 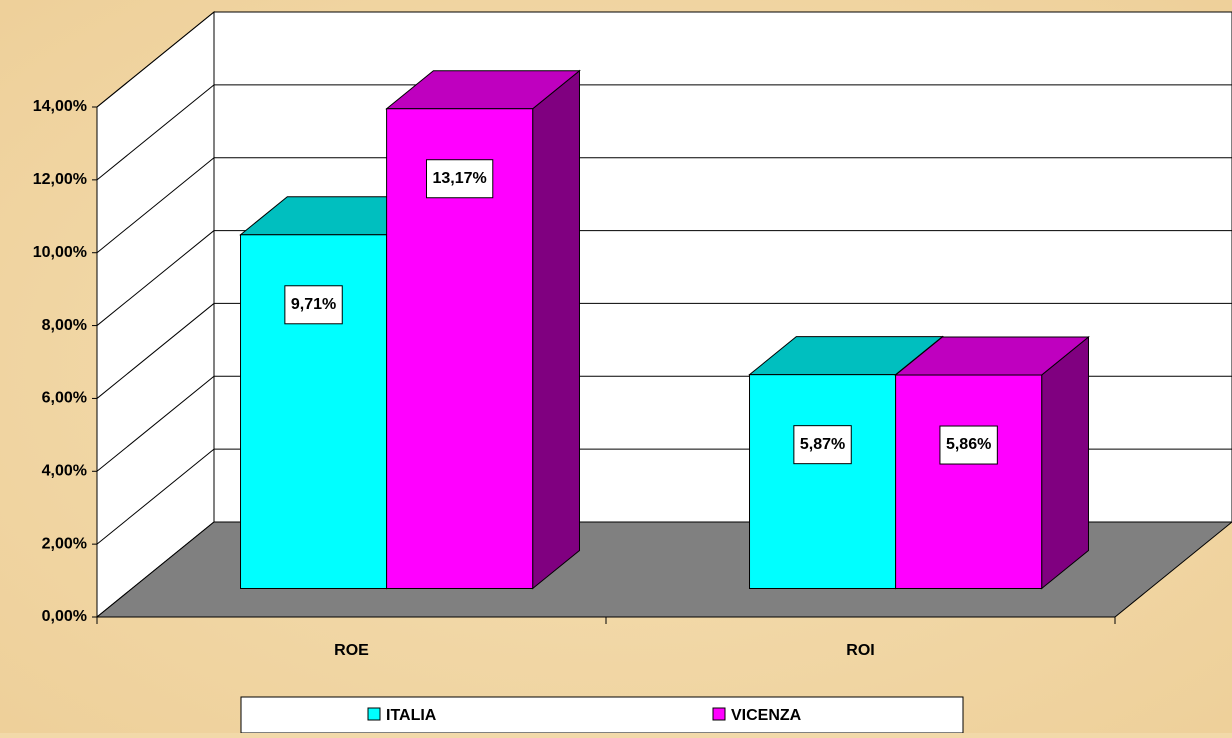 What do you see at coordinates (766, 715) in the screenshot?
I see `legend-label: VICENZA` at bounding box center [766, 715].